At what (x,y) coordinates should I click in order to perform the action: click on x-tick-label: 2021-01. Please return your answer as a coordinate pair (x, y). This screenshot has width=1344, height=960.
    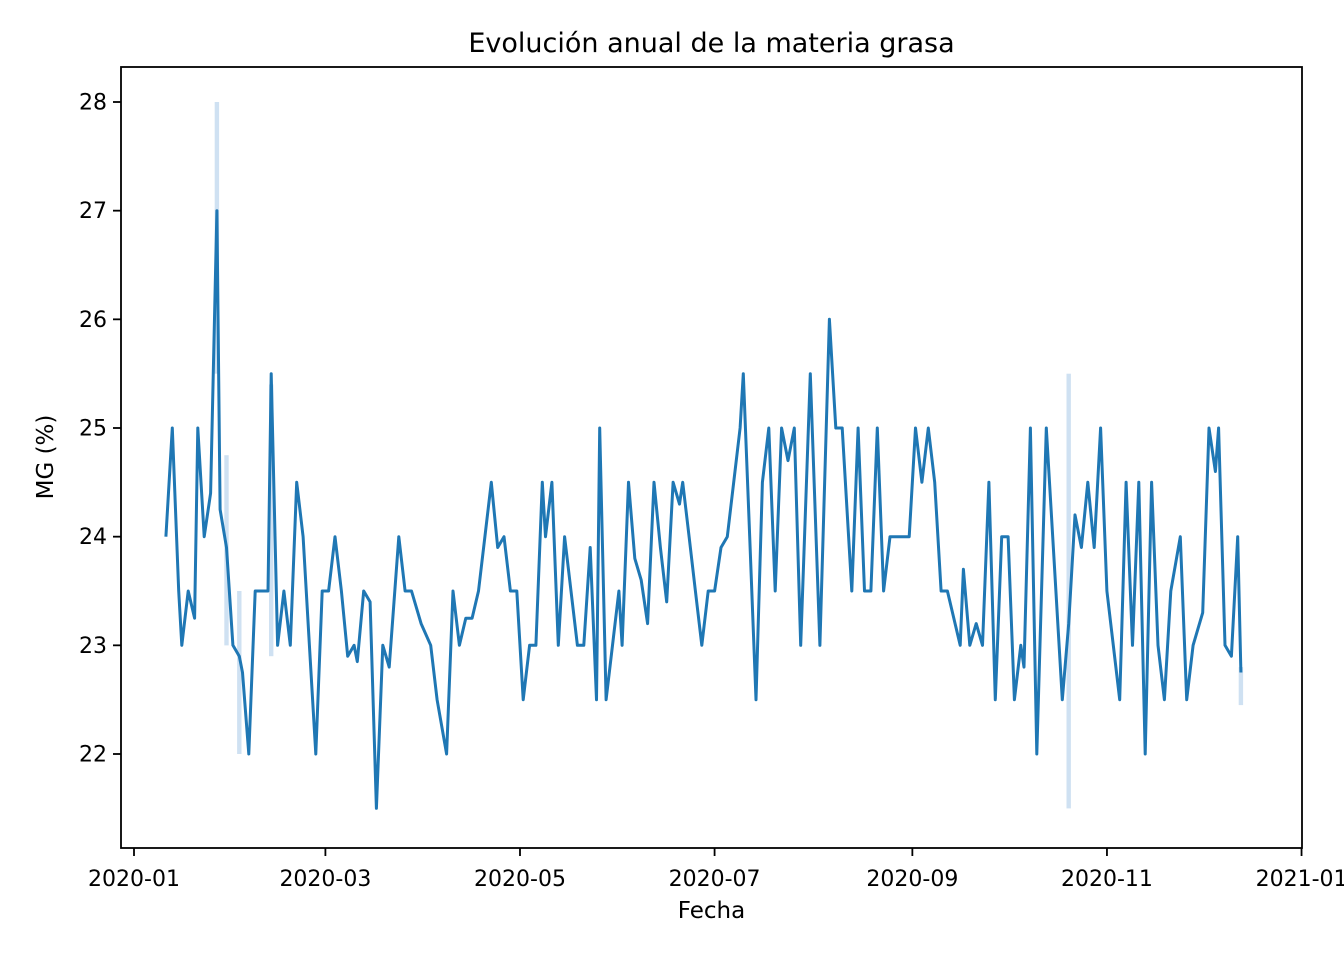
    Looking at the image, I should click on (1300, 879).